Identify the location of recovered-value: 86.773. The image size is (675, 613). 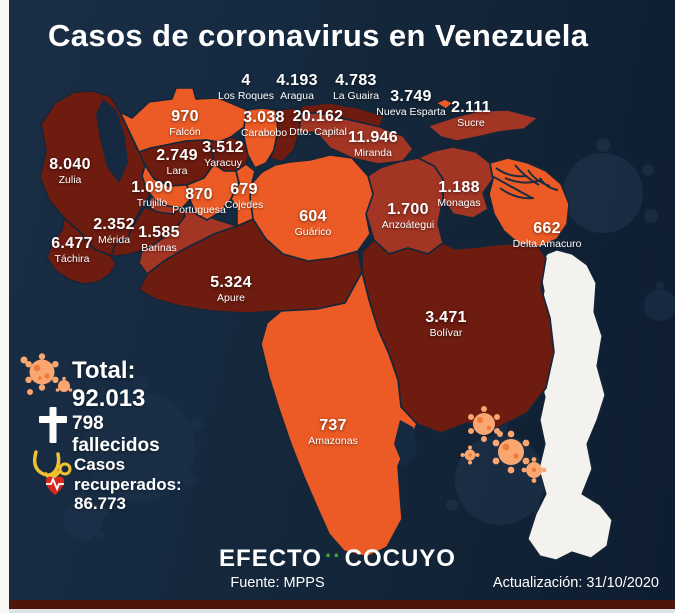
(100, 504).